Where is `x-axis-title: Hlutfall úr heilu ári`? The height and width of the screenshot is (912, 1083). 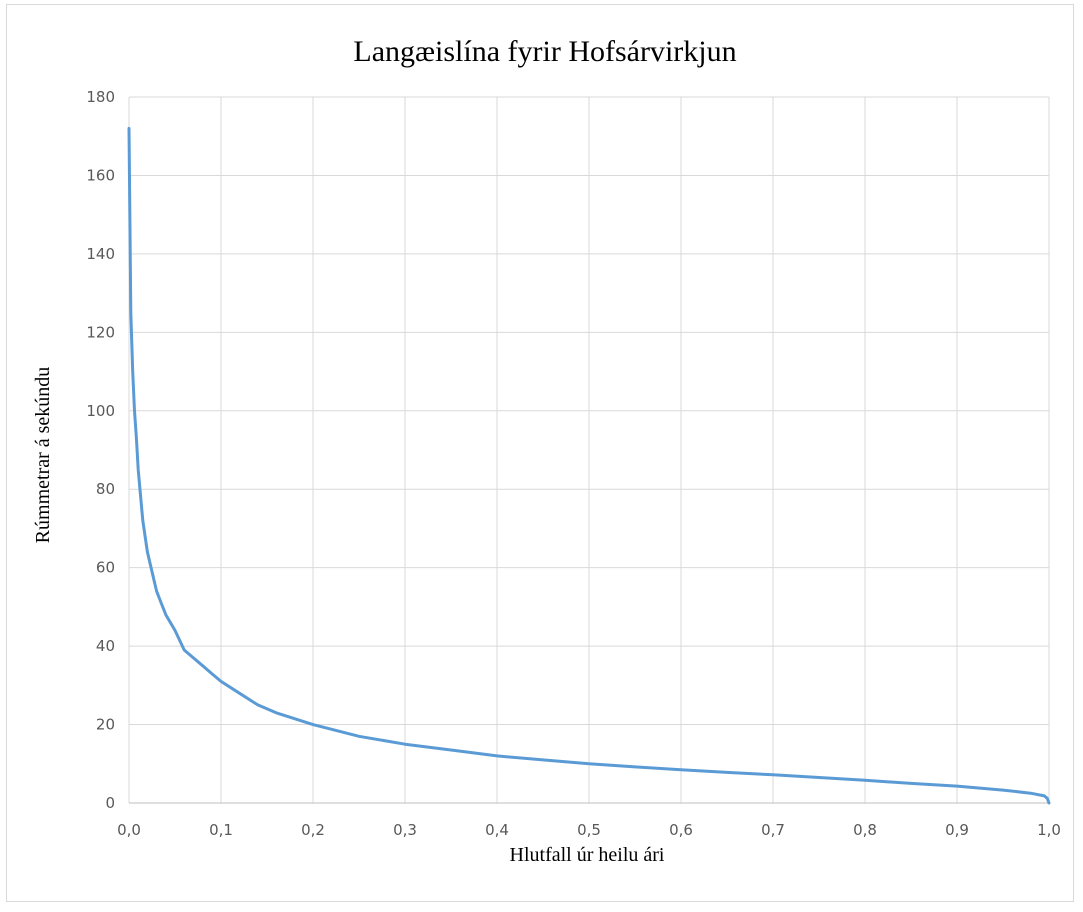
x-axis-title: Hlutfall úr heilu ári is located at coordinates (587, 855).